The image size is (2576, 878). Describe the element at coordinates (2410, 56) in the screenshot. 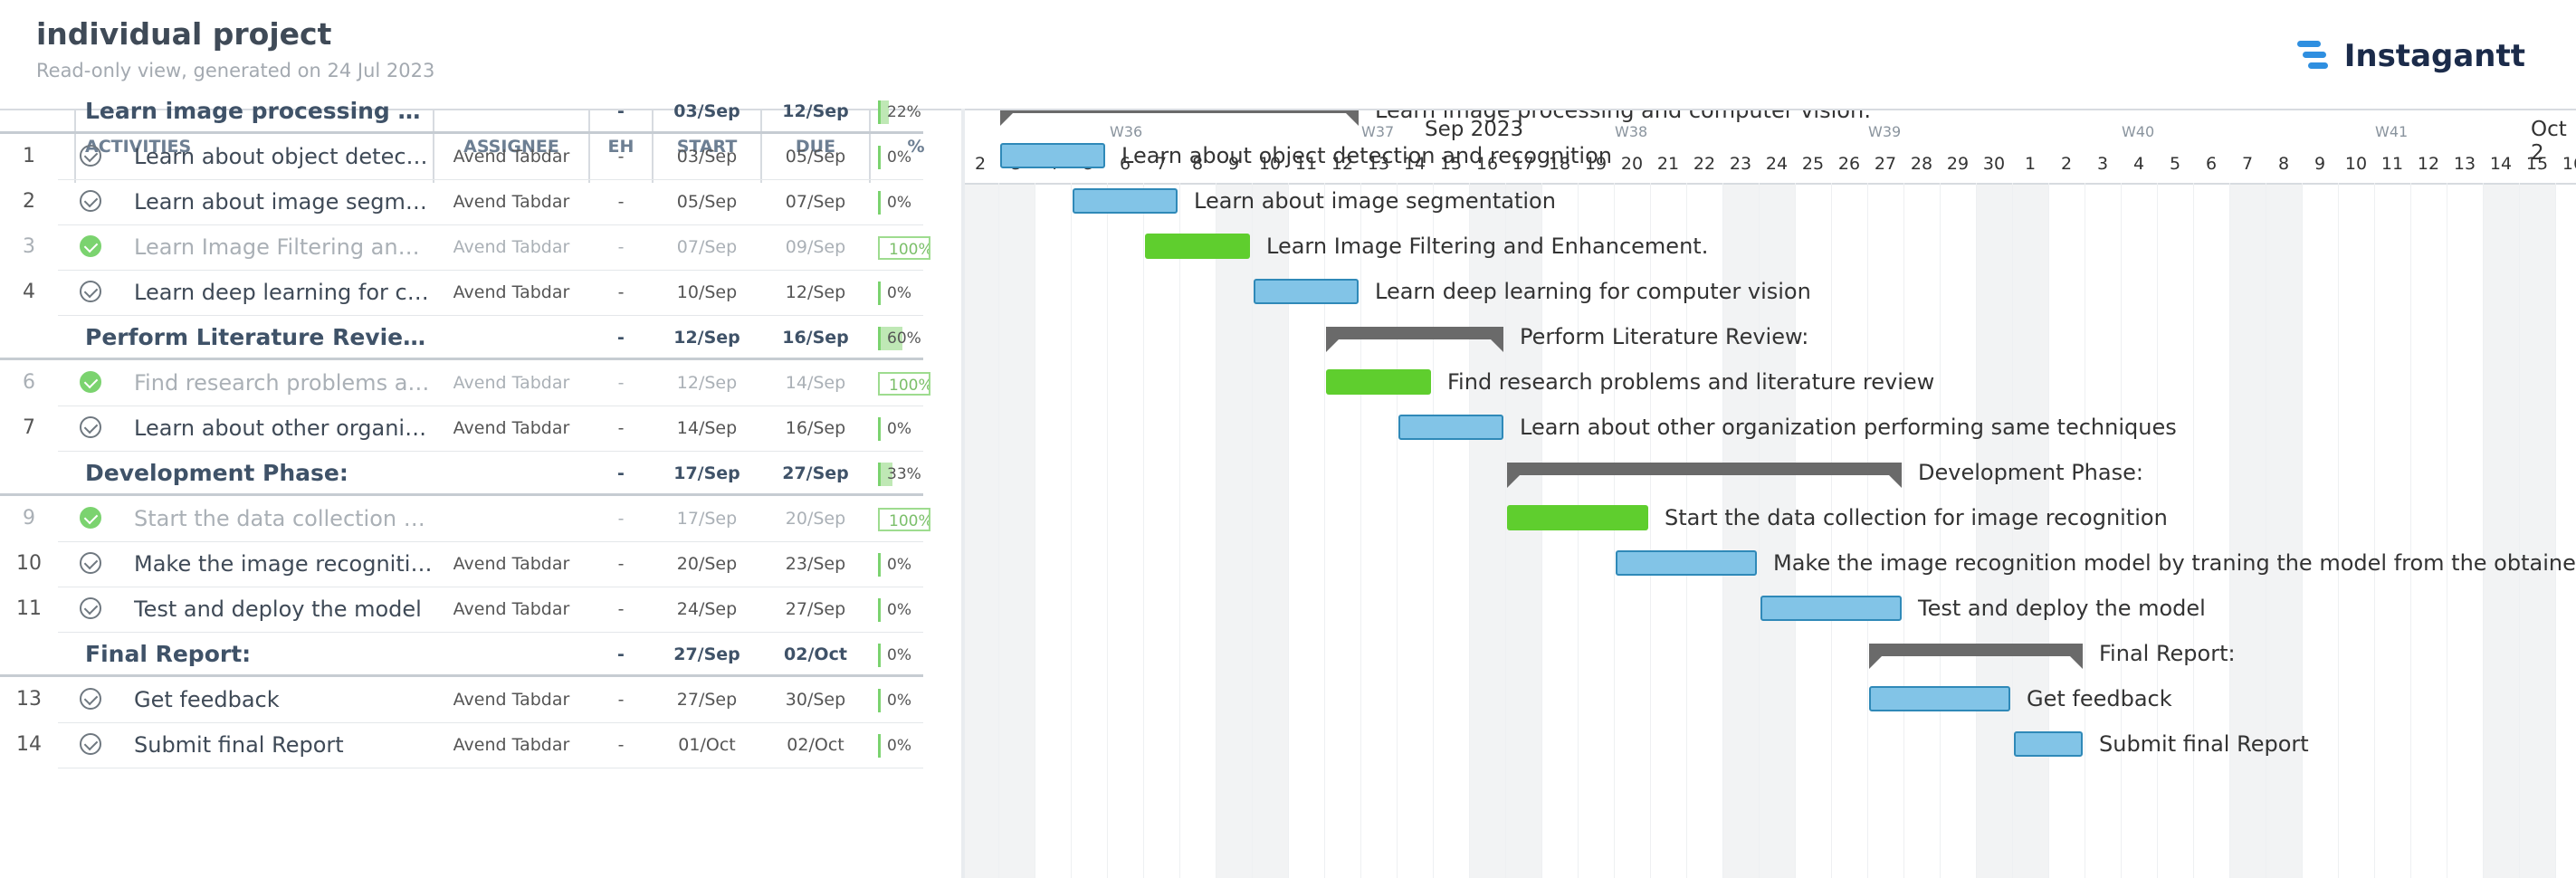

I see `instagantt-logo: Instagantt` at that location.